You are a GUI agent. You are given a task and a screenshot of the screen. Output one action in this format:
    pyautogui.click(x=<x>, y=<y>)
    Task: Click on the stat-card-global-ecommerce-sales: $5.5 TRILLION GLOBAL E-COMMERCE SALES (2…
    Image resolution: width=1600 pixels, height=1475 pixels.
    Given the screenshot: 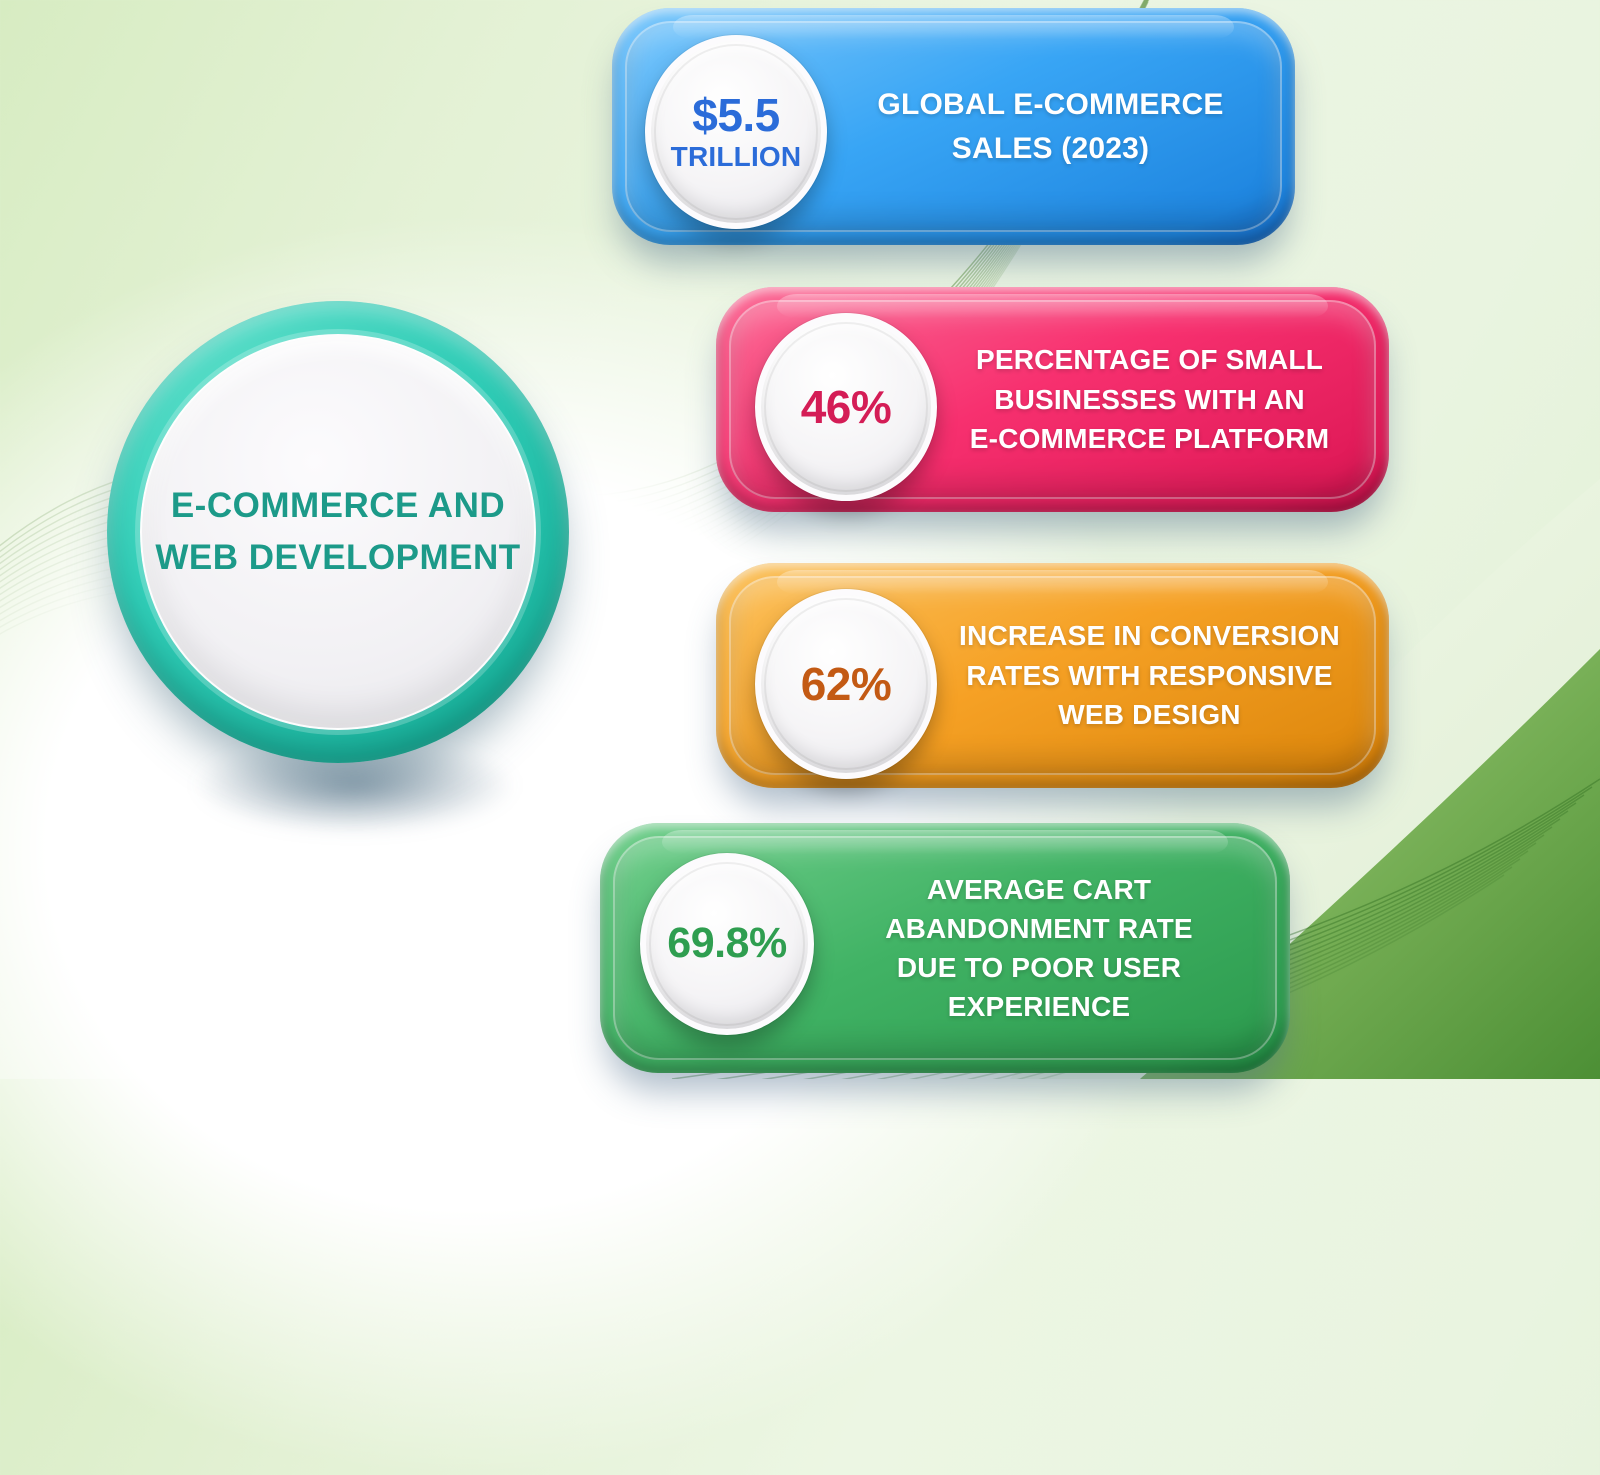 What is the action you would take?
    pyautogui.click(x=953, y=126)
    